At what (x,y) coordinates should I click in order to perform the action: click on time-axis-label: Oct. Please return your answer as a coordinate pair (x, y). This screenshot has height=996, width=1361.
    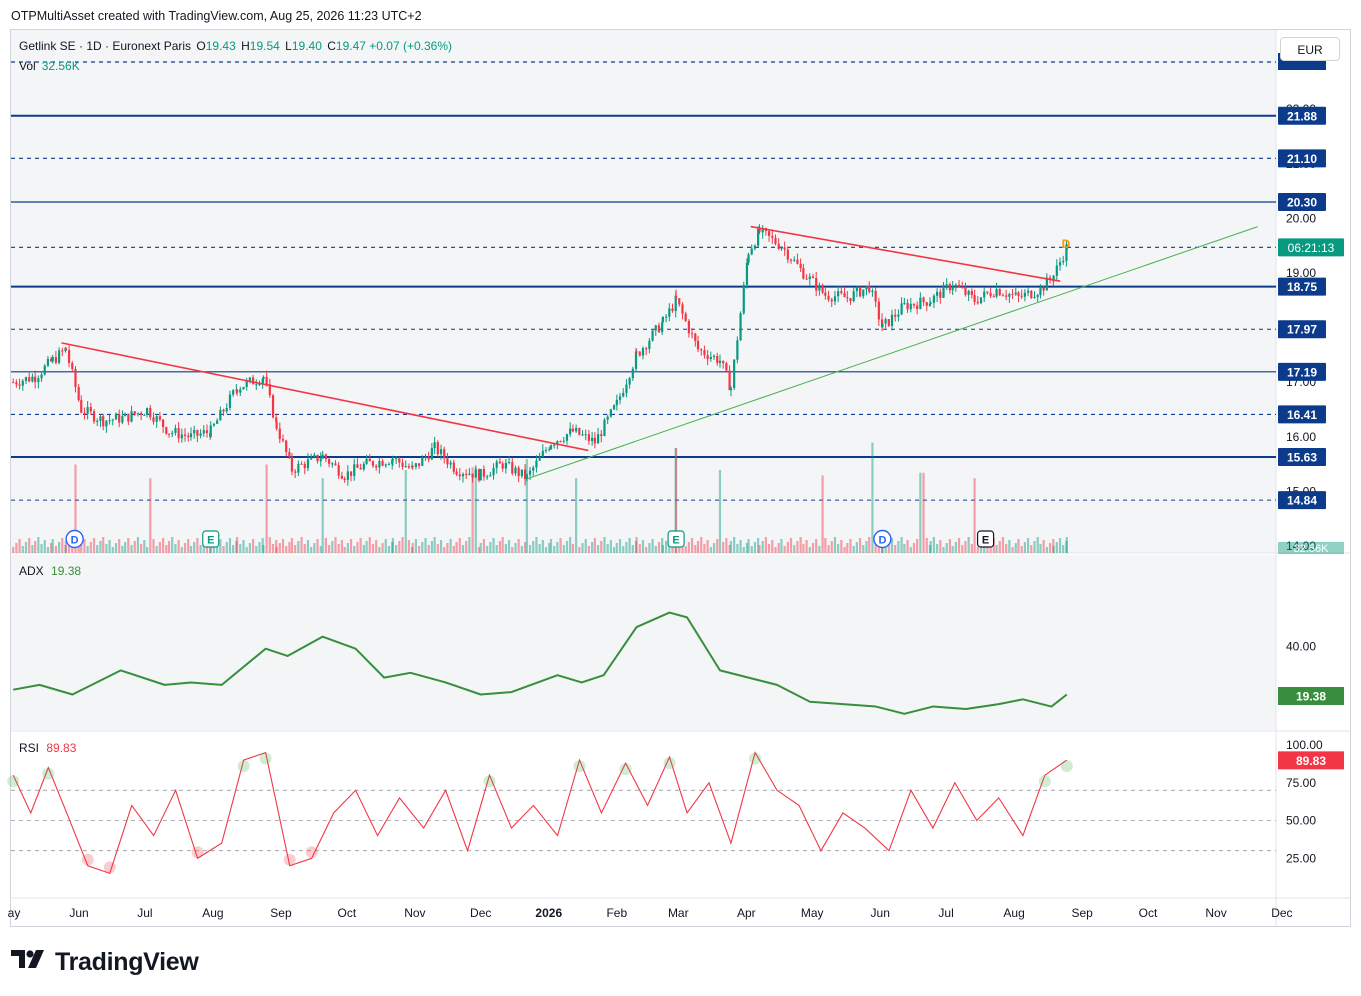
    Looking at the image, I should click on (1148, 913).